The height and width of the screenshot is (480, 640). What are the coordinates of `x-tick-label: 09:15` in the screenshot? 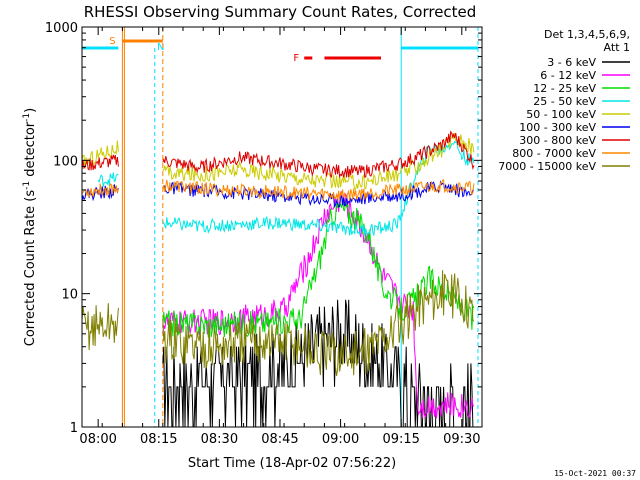 It's located at (400, 439).